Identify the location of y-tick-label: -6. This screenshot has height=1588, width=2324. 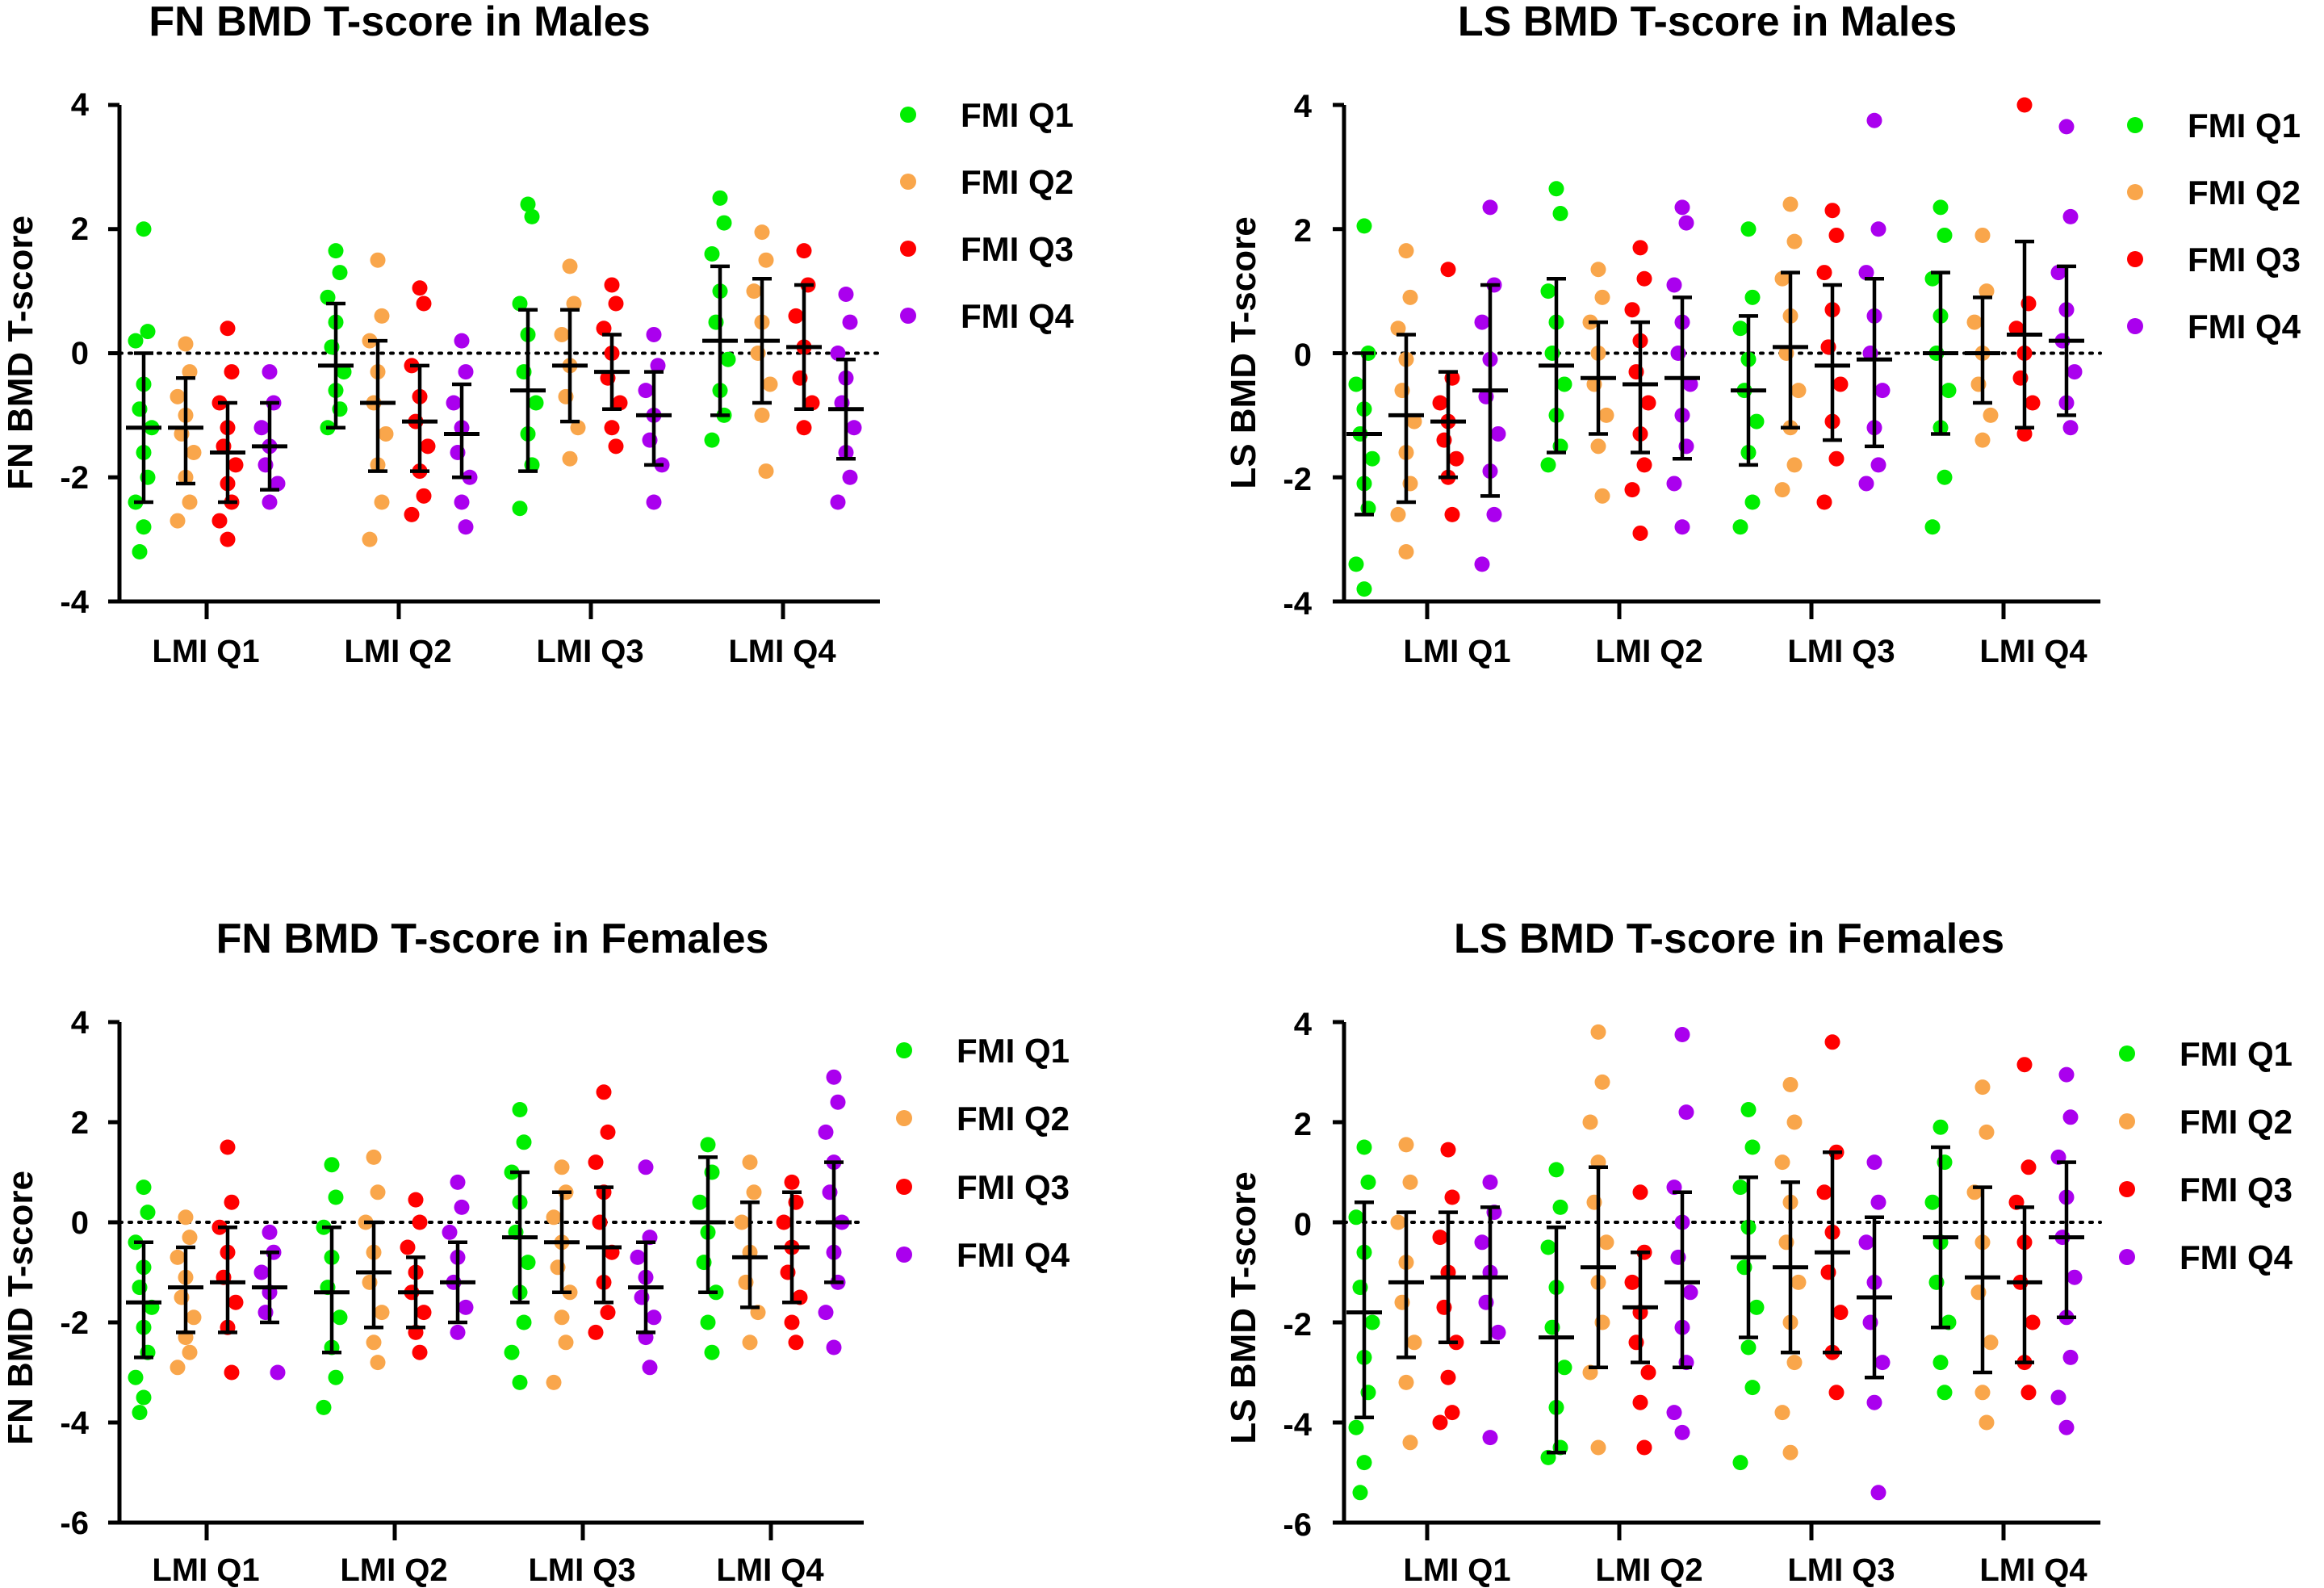
(74, 1523).